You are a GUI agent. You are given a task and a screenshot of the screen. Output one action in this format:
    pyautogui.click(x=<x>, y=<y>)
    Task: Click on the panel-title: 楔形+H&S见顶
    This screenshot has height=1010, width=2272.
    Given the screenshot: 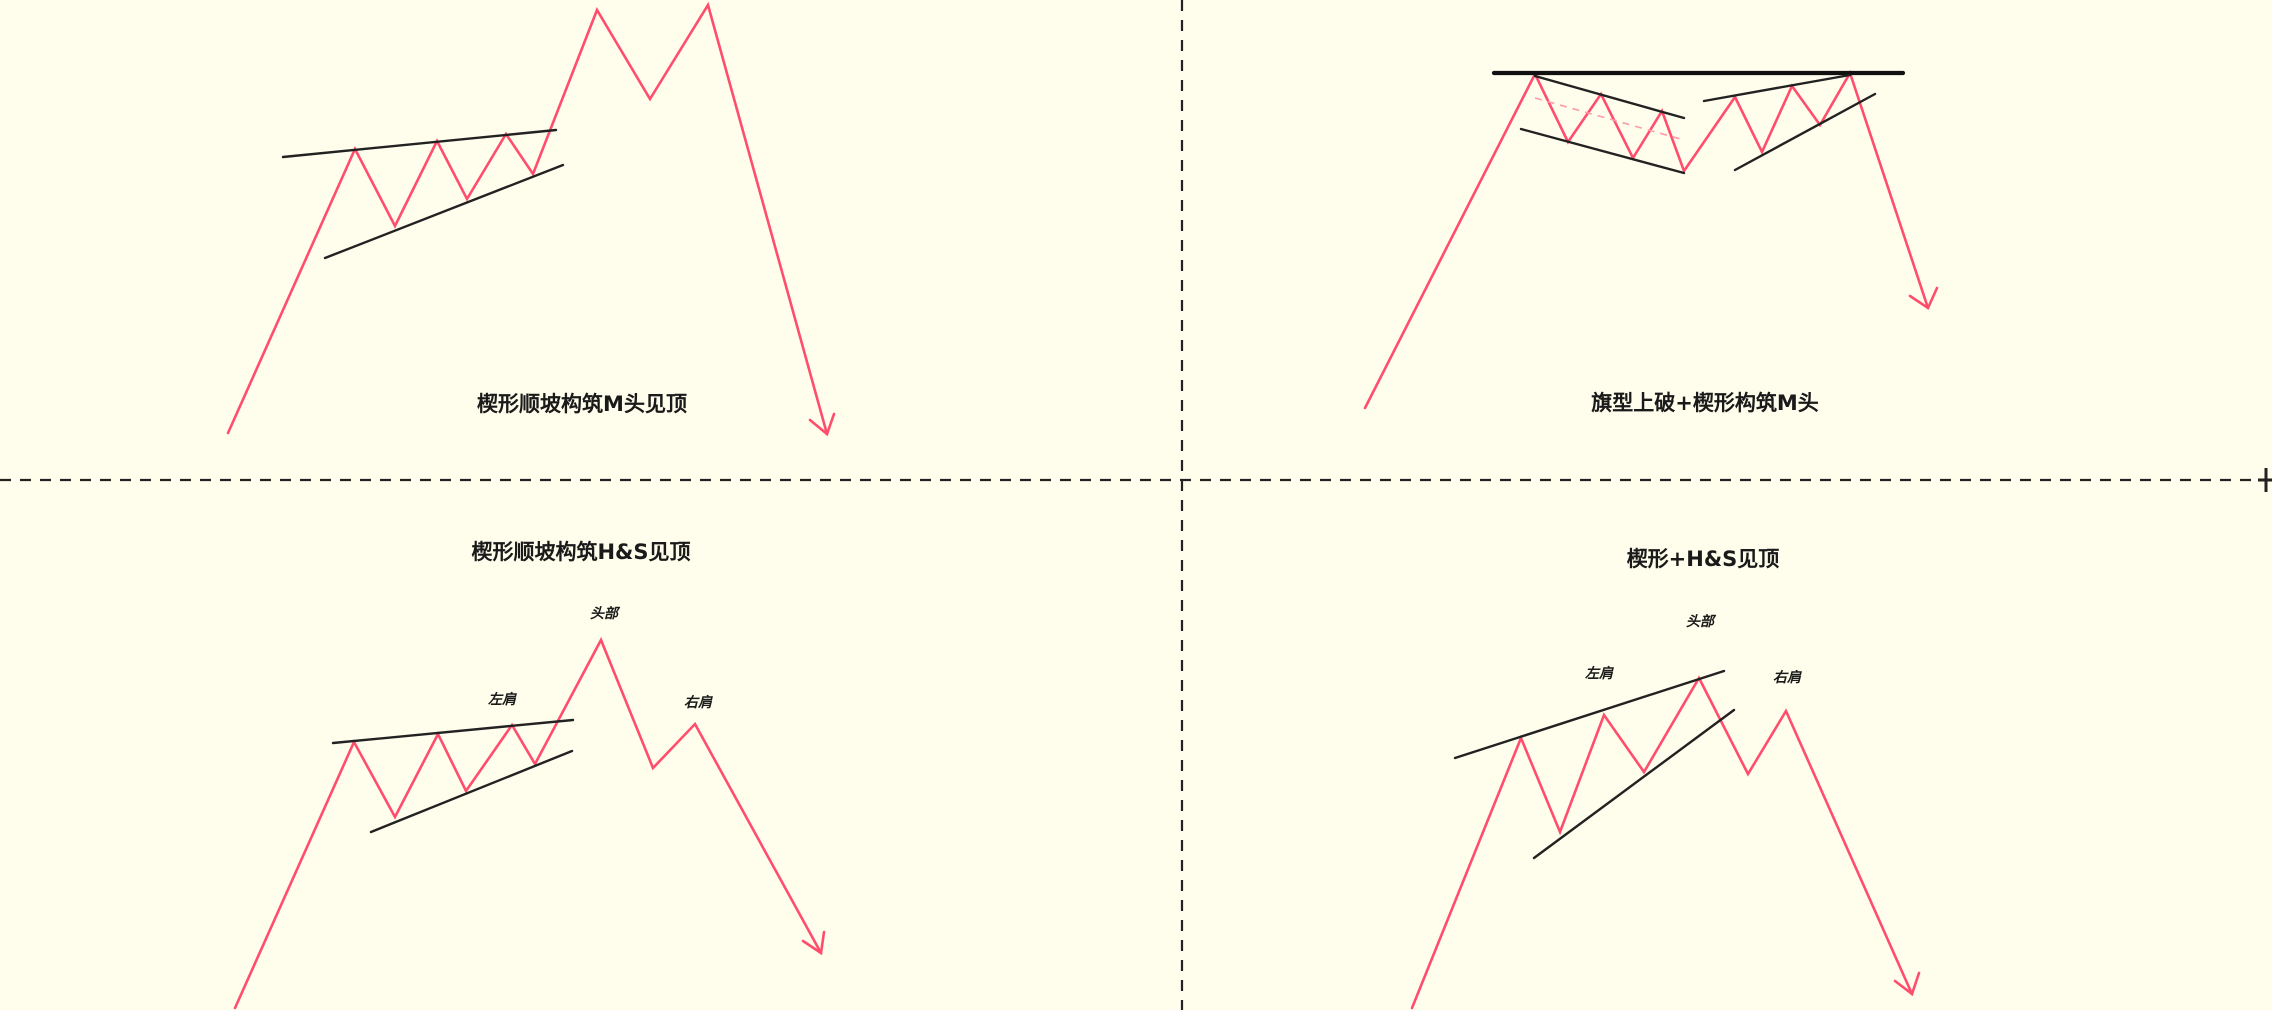 What is the action you would take?
    pyautogui.click(x=1703, y=559)
    